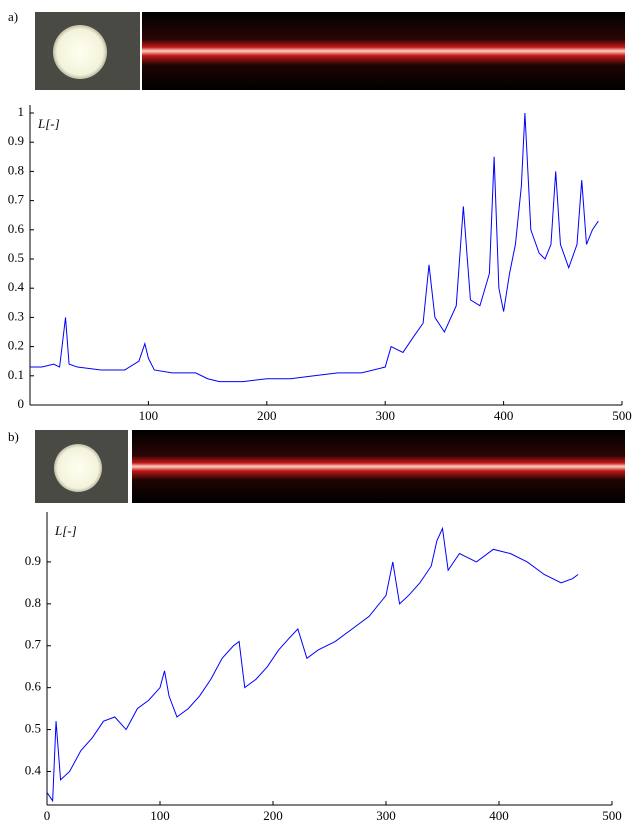 This screenshot has height=827, width=641. Describe the element at coordinates (330, 51) in the screenshot. I see `photos-a` at that location.